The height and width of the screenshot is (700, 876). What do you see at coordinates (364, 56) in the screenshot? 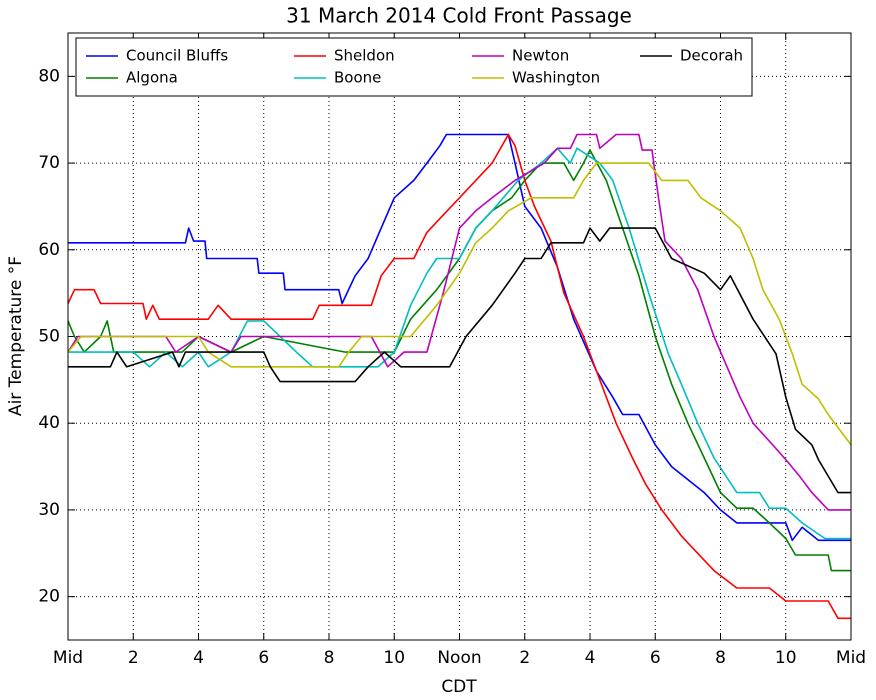
I see `legend-label: Sheldon` at bounding box center [364, 56].